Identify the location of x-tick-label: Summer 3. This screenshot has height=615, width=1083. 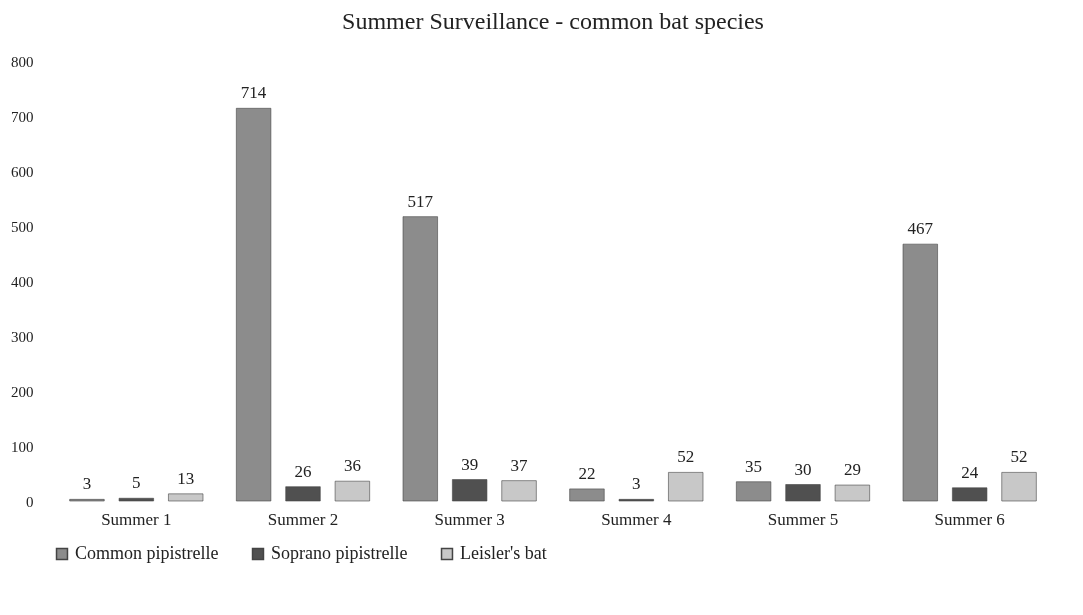
(469, 519).